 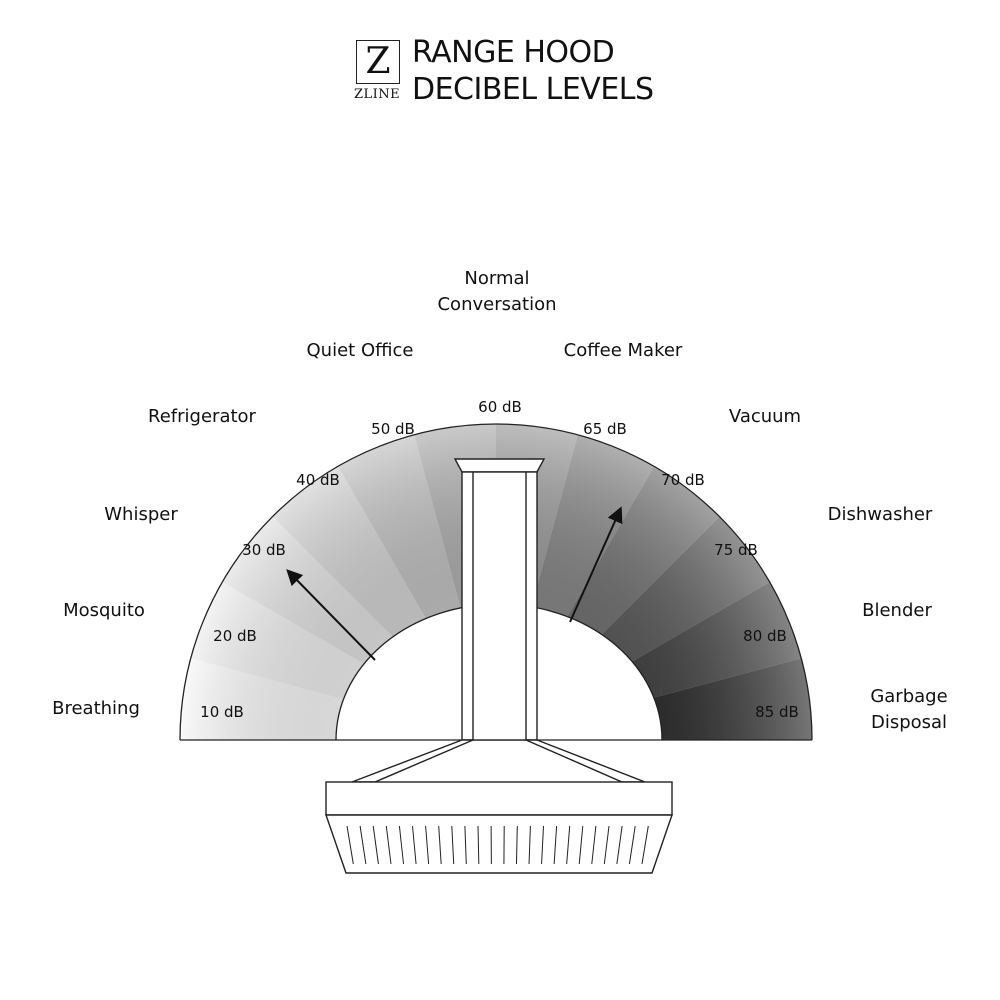 I want to click on arrow-left, so click(x=331, y=615).